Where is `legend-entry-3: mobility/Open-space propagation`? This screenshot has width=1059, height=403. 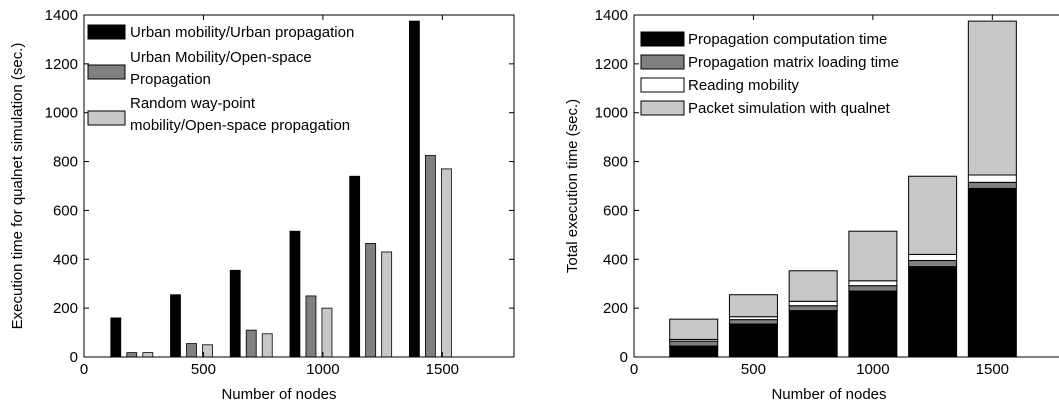 legend-entry-3: mobility/Open-space propagation is located at coordinates (240, 125).